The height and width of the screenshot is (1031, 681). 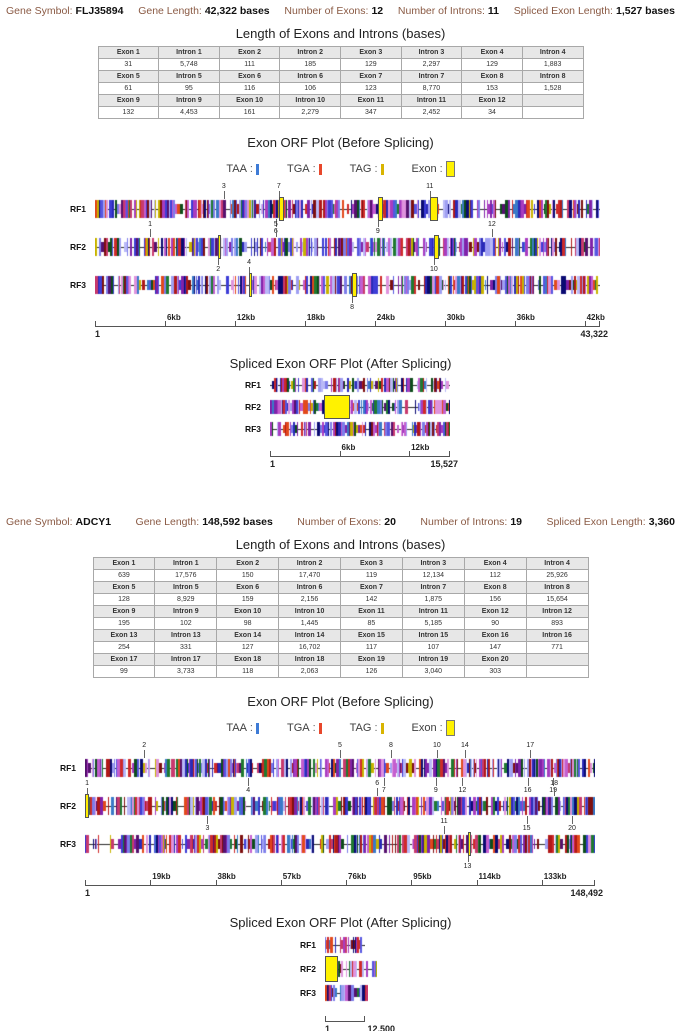 I want to click on spliced-orf-axis: 6kb 12kb 1 15,527, so click(x=364, y=460).